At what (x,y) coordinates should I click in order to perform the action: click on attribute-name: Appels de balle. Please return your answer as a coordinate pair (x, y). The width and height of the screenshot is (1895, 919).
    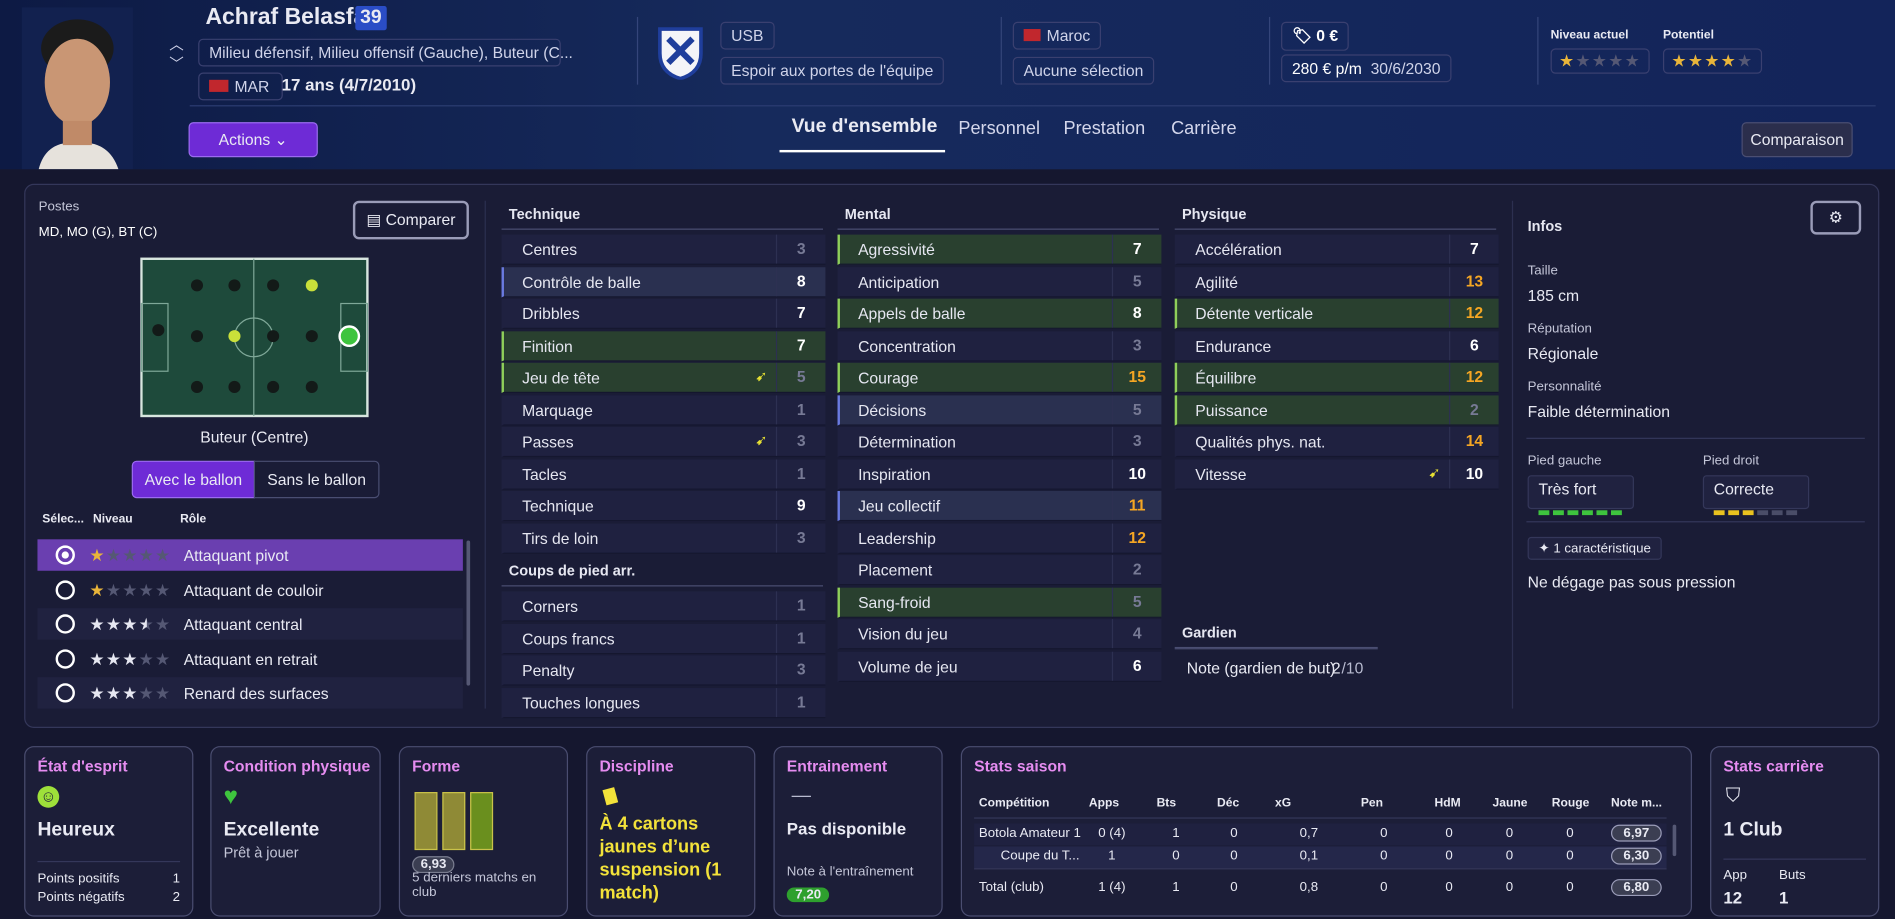
    Looking at the image, I should click on (912, 313).